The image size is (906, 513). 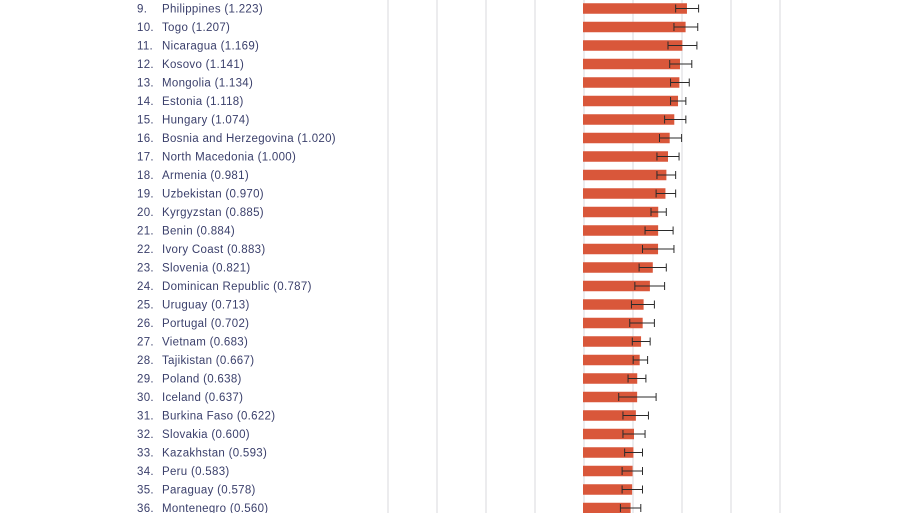 I want to click on rank-label: 15., so click(x=145, y=121).